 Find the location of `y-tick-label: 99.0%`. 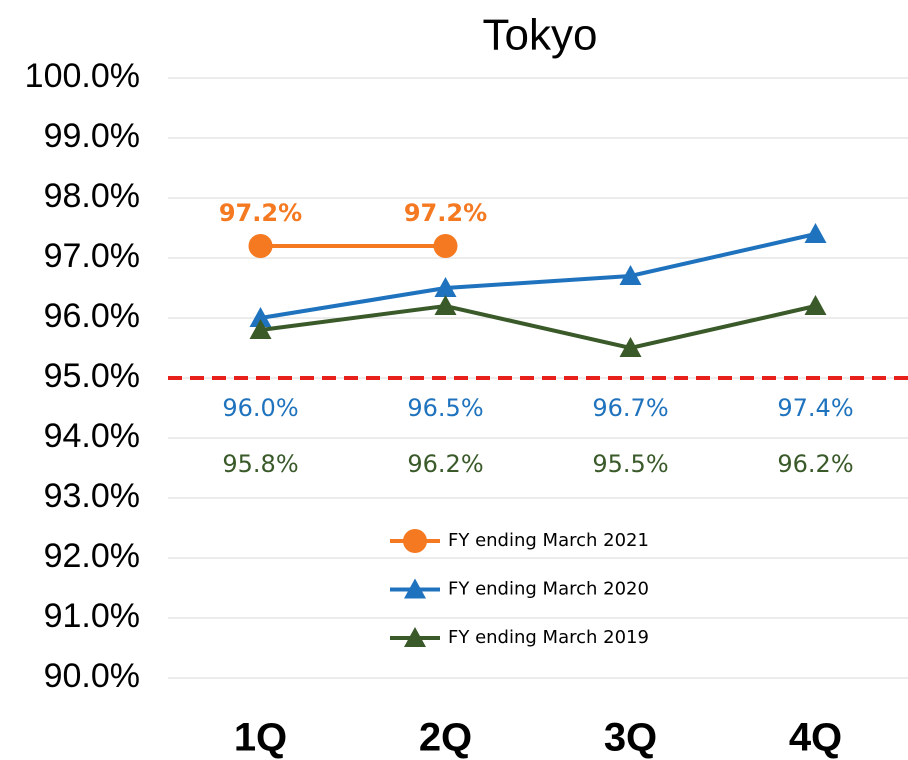

y-tick-label: 99.0% is located at coordinates (92, 136).